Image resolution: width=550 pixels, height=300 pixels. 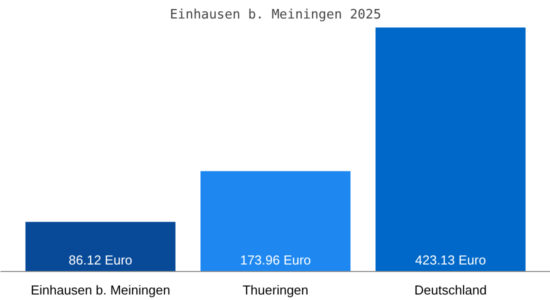 What do you see at coordinates (100, 290) in the screenshot?
I see `x-tick-label: Einhausen b. Meiningen` at bounding box center [100, 290].